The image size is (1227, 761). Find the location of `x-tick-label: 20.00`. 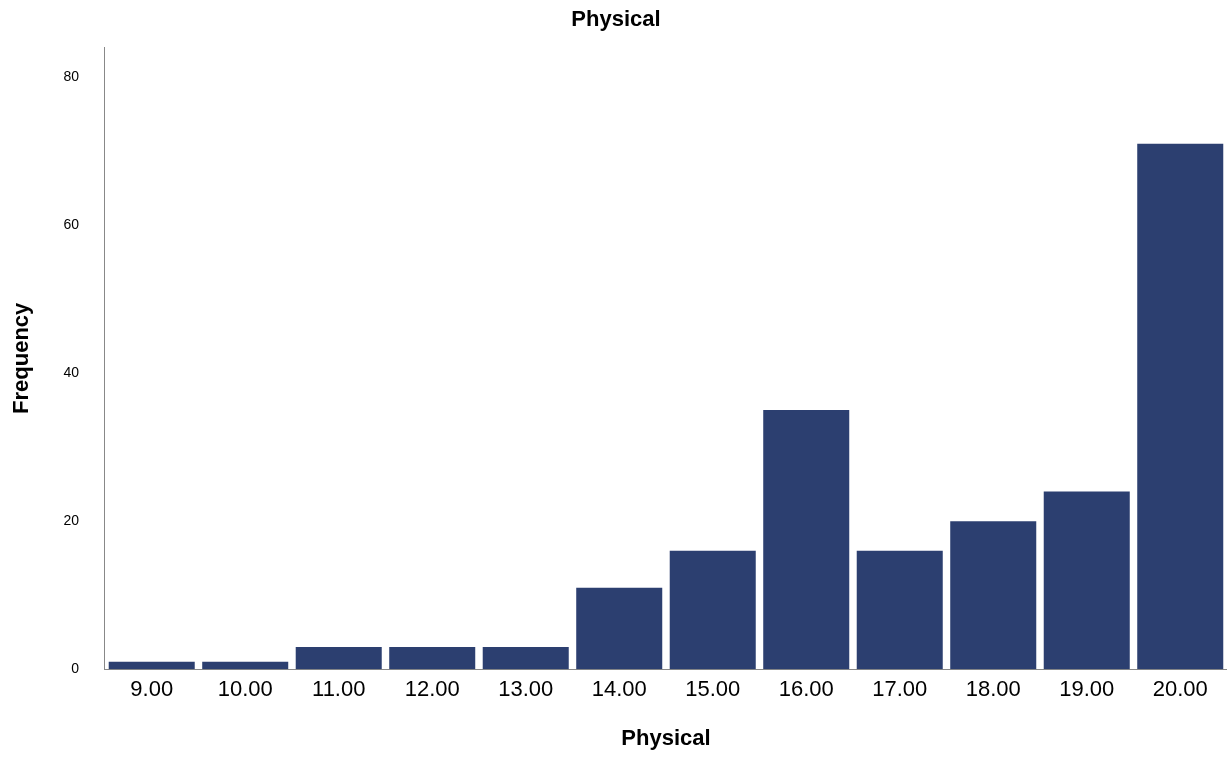

x-tick-label: 20.00 is located at coordinates (1180, 689).